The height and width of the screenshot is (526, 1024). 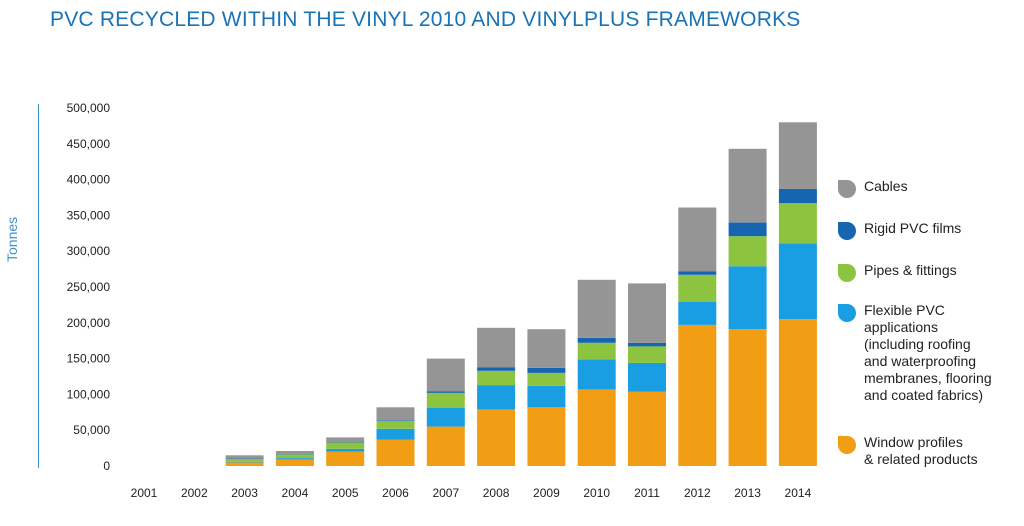 I want to click on legend-label: Rigid PVC films, so click(x=913, y=228).